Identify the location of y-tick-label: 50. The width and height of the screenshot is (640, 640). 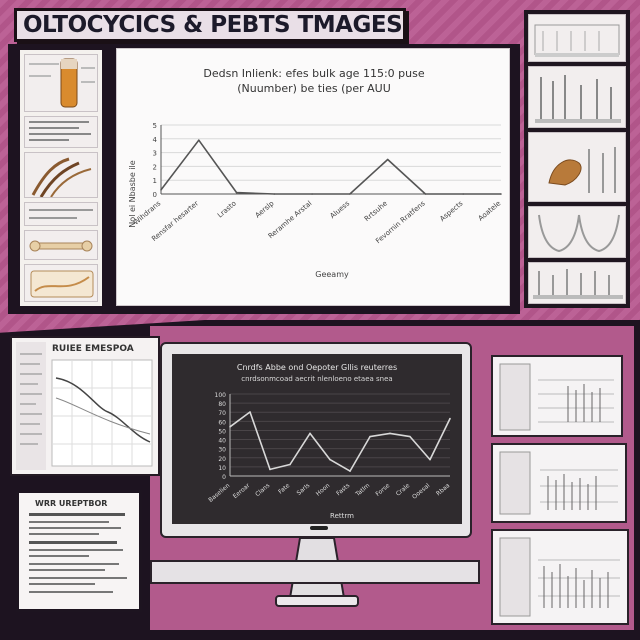
(222, 431).